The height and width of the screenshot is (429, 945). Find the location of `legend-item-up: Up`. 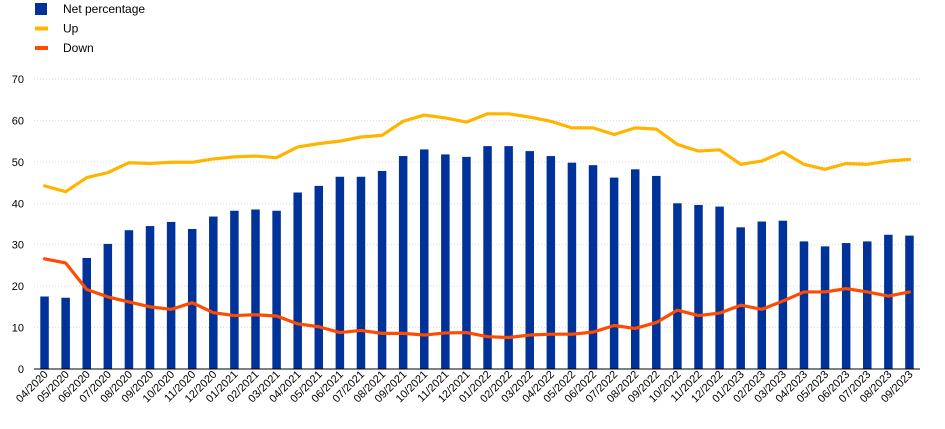

legend-item-up: Up is located at coordinates (57, 29).